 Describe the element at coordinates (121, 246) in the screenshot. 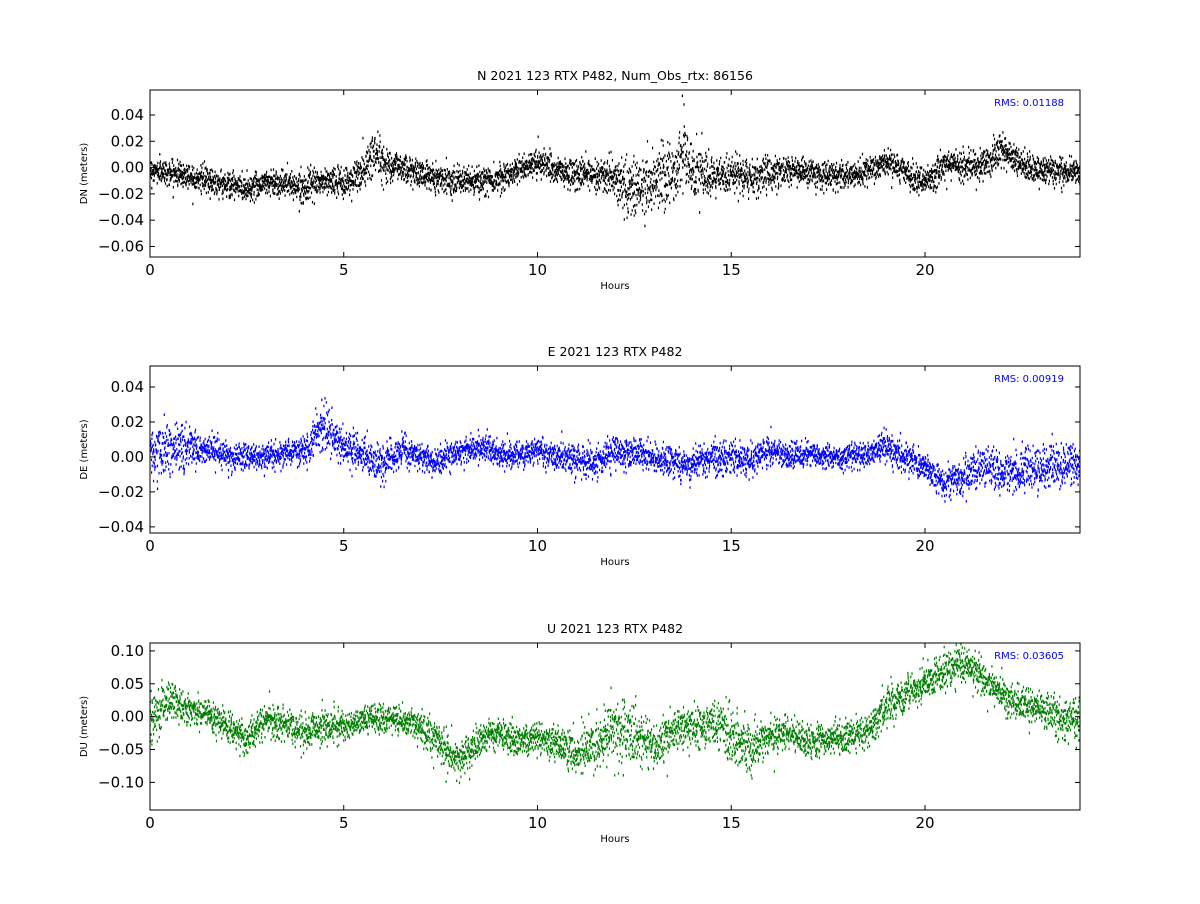

I see `y-tick-label: −0.06` at that location.